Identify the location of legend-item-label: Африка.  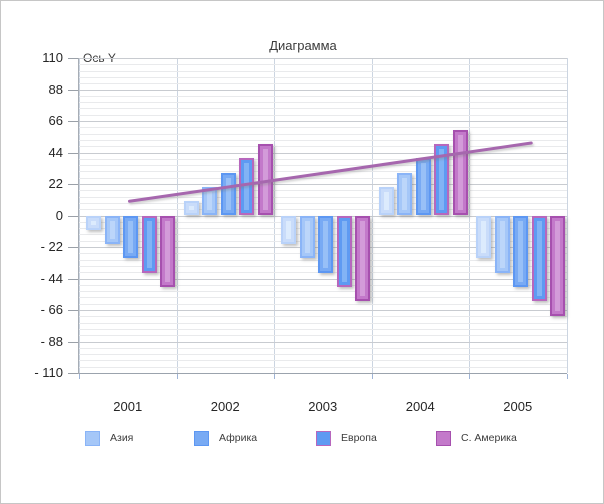
(238, 438).